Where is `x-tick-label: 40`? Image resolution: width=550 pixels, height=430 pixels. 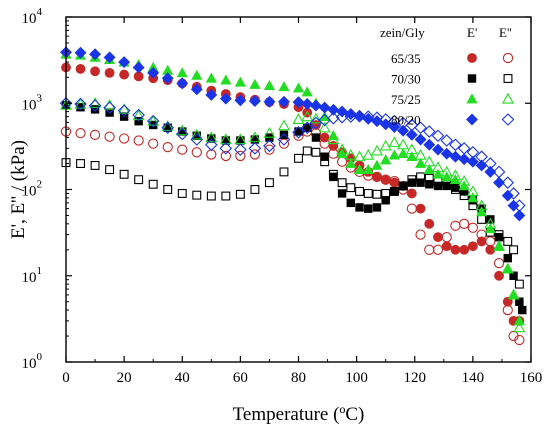
x-tick-label: 40 is located at coordinates (182, 378).